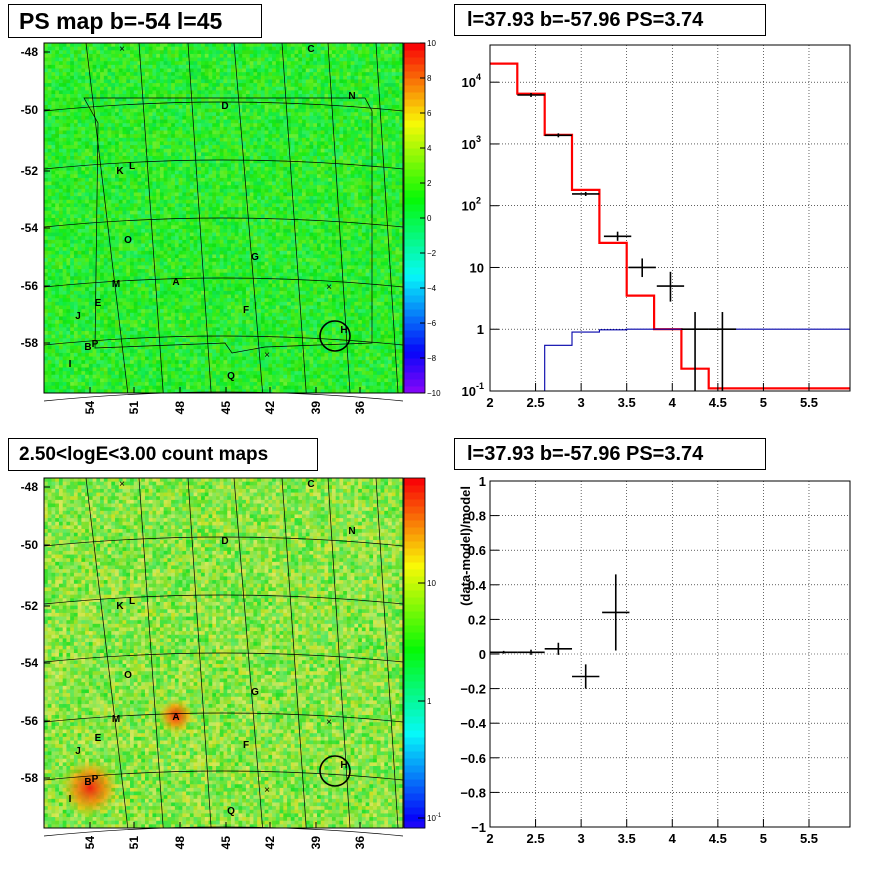 Image resolution: width=896 pixels, height=872 pixels. What do you see at coordinates (224, 541) in the screenshot?
I see `source-label-D: D` at bounding box center [224, 541].